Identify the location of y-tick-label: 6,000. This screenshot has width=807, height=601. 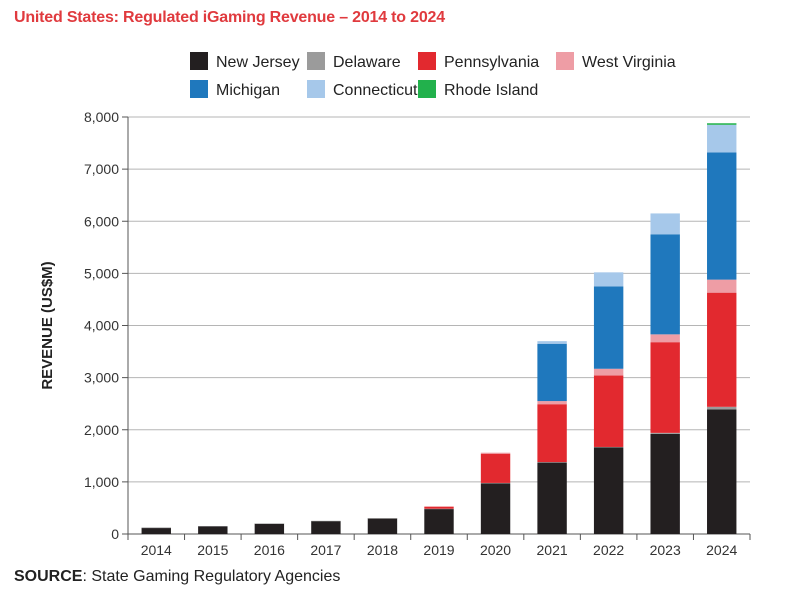
(101, 221).